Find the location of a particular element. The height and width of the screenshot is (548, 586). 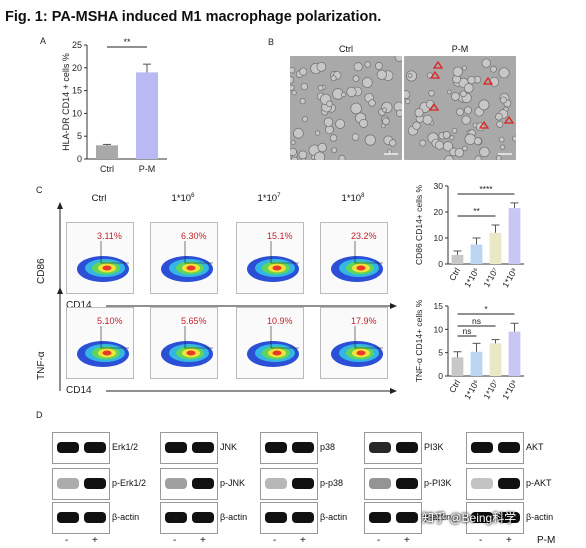

blot-label: p-Erk1/2 is located at coordinates (129, 483).